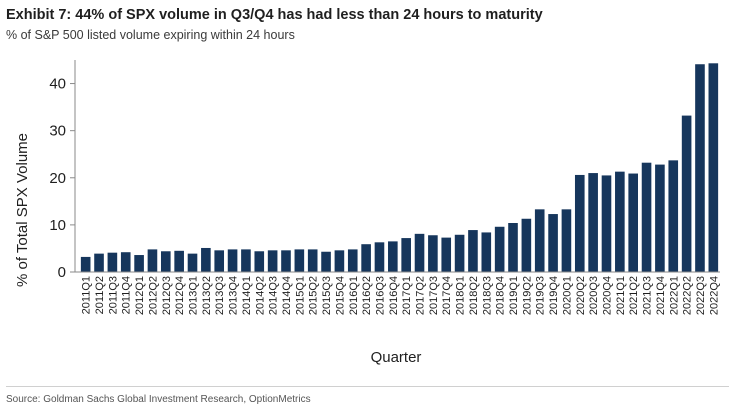 The height and width of the screenshot is (417, 743). I want to click on x-tick-label: 2011Q1, so click(87, 295).